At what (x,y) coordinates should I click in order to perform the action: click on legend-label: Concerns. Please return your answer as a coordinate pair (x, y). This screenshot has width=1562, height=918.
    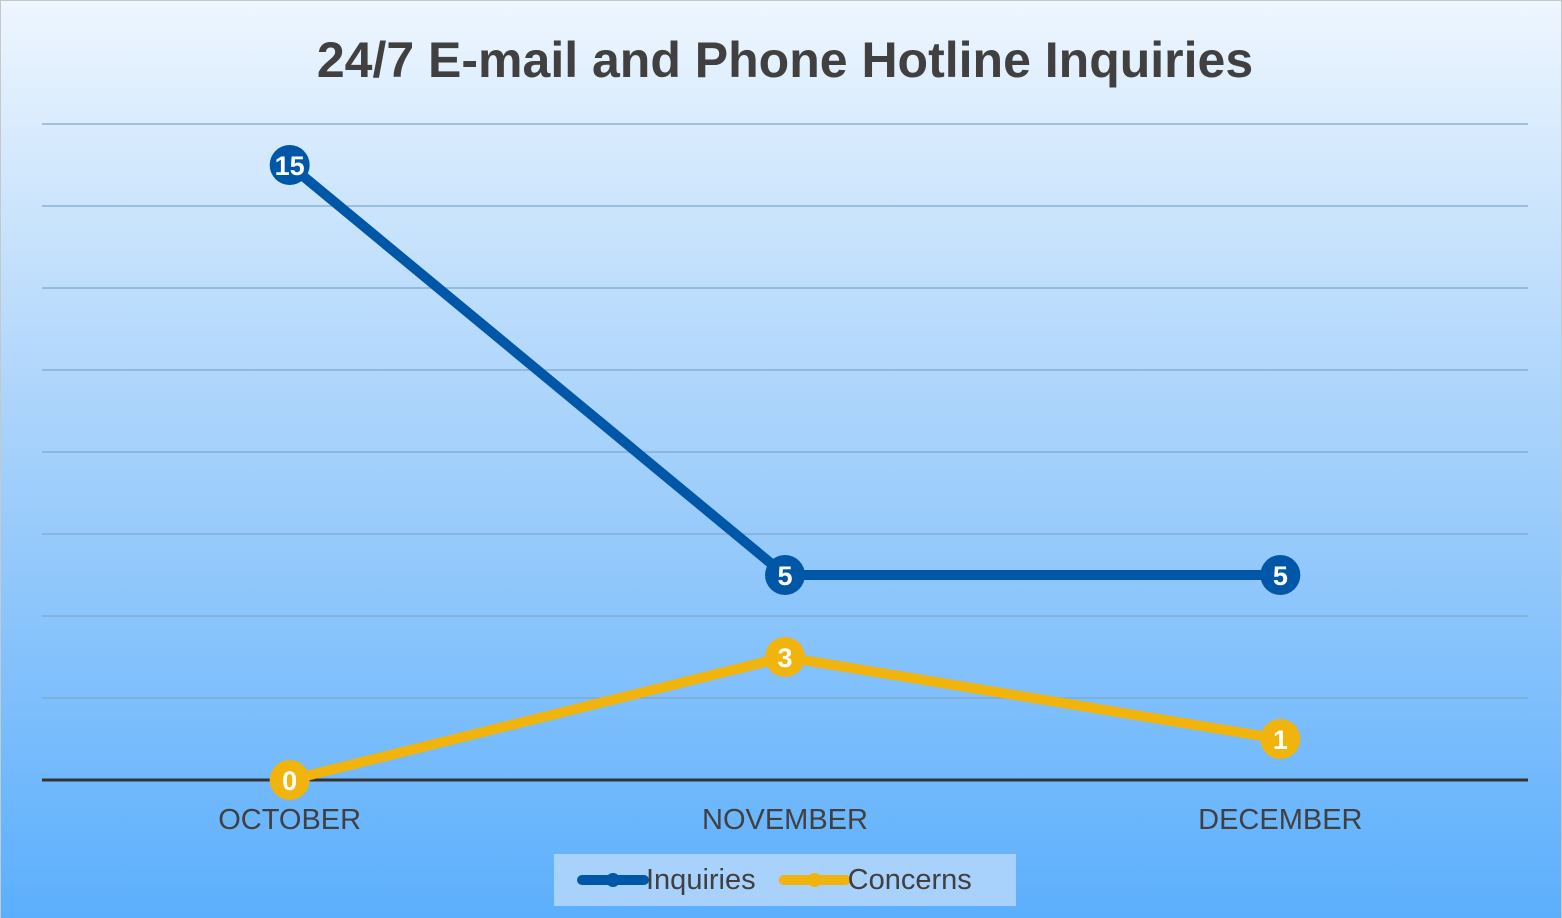
    Looking at the image, I should click on (910, 880).